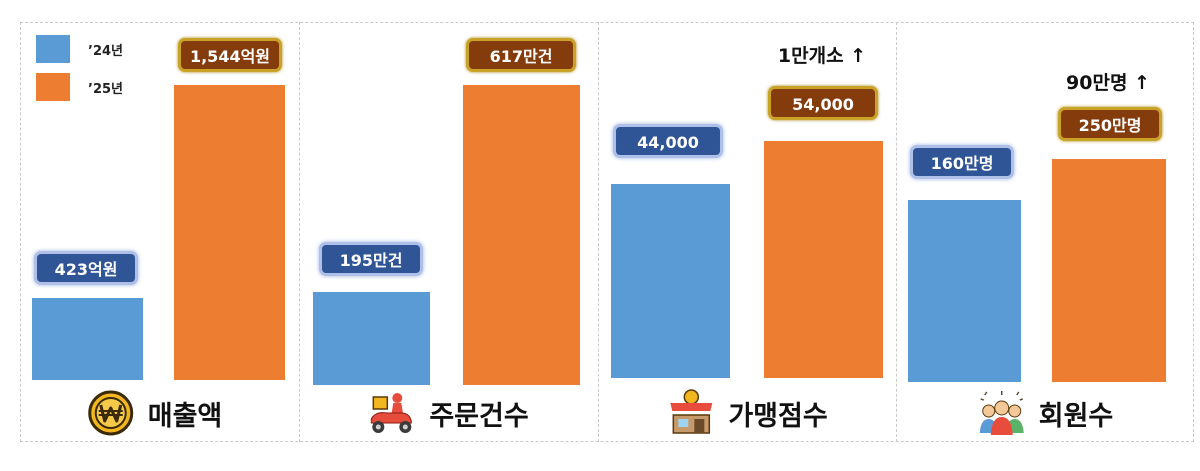  Describe the element at coordinates (822, 56) in the screenshot. I see `increase-annotation: 1만개소 ↑` at that location.